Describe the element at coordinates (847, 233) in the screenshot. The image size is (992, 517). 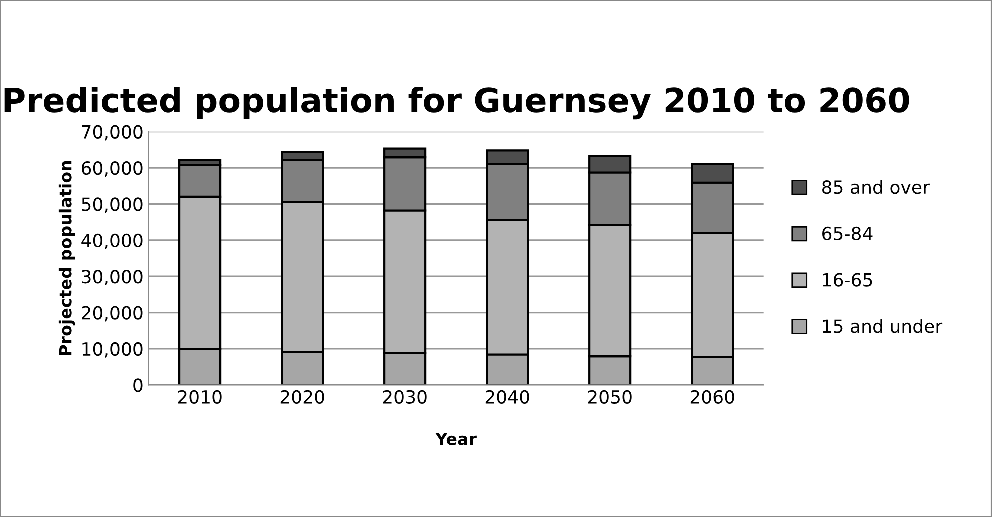
I see `legend-label: 65-84` at that location.